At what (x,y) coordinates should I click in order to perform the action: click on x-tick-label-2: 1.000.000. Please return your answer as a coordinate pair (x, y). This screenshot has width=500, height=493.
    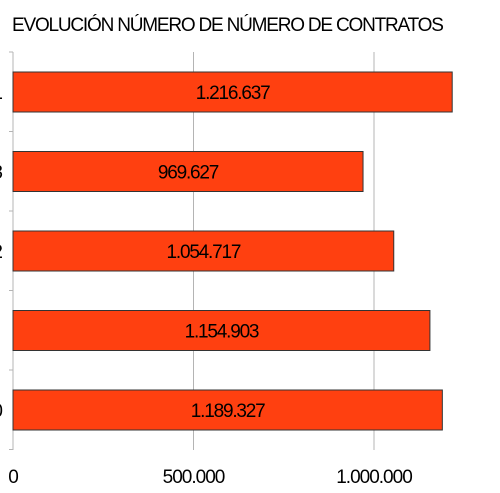
    Looking at the image, I should click on (374, 477).